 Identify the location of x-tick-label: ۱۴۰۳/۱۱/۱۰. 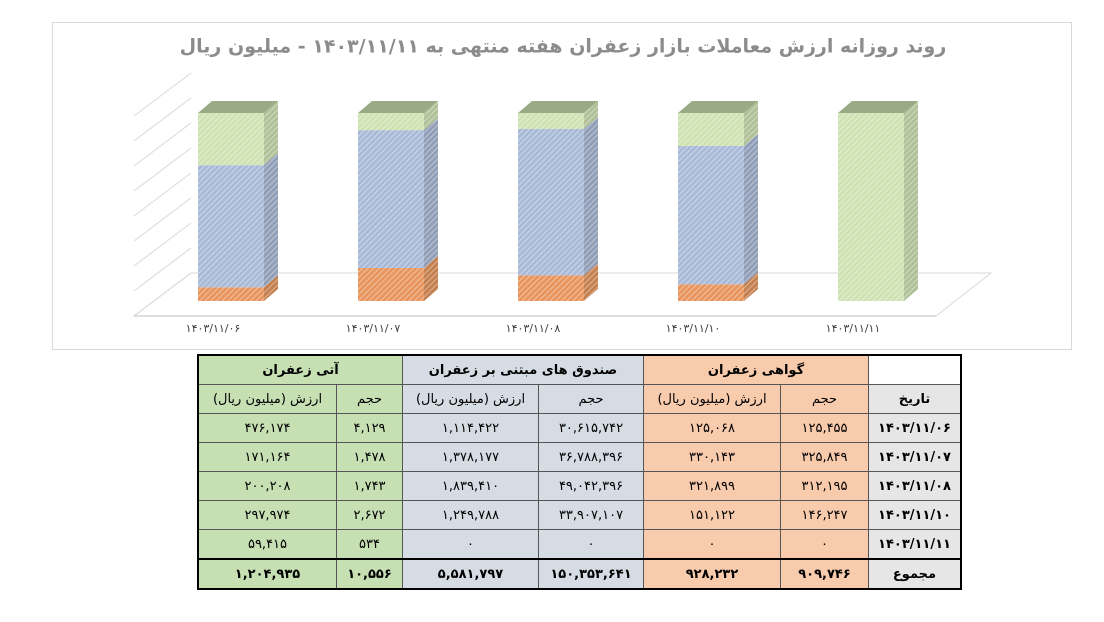
(693, 328).